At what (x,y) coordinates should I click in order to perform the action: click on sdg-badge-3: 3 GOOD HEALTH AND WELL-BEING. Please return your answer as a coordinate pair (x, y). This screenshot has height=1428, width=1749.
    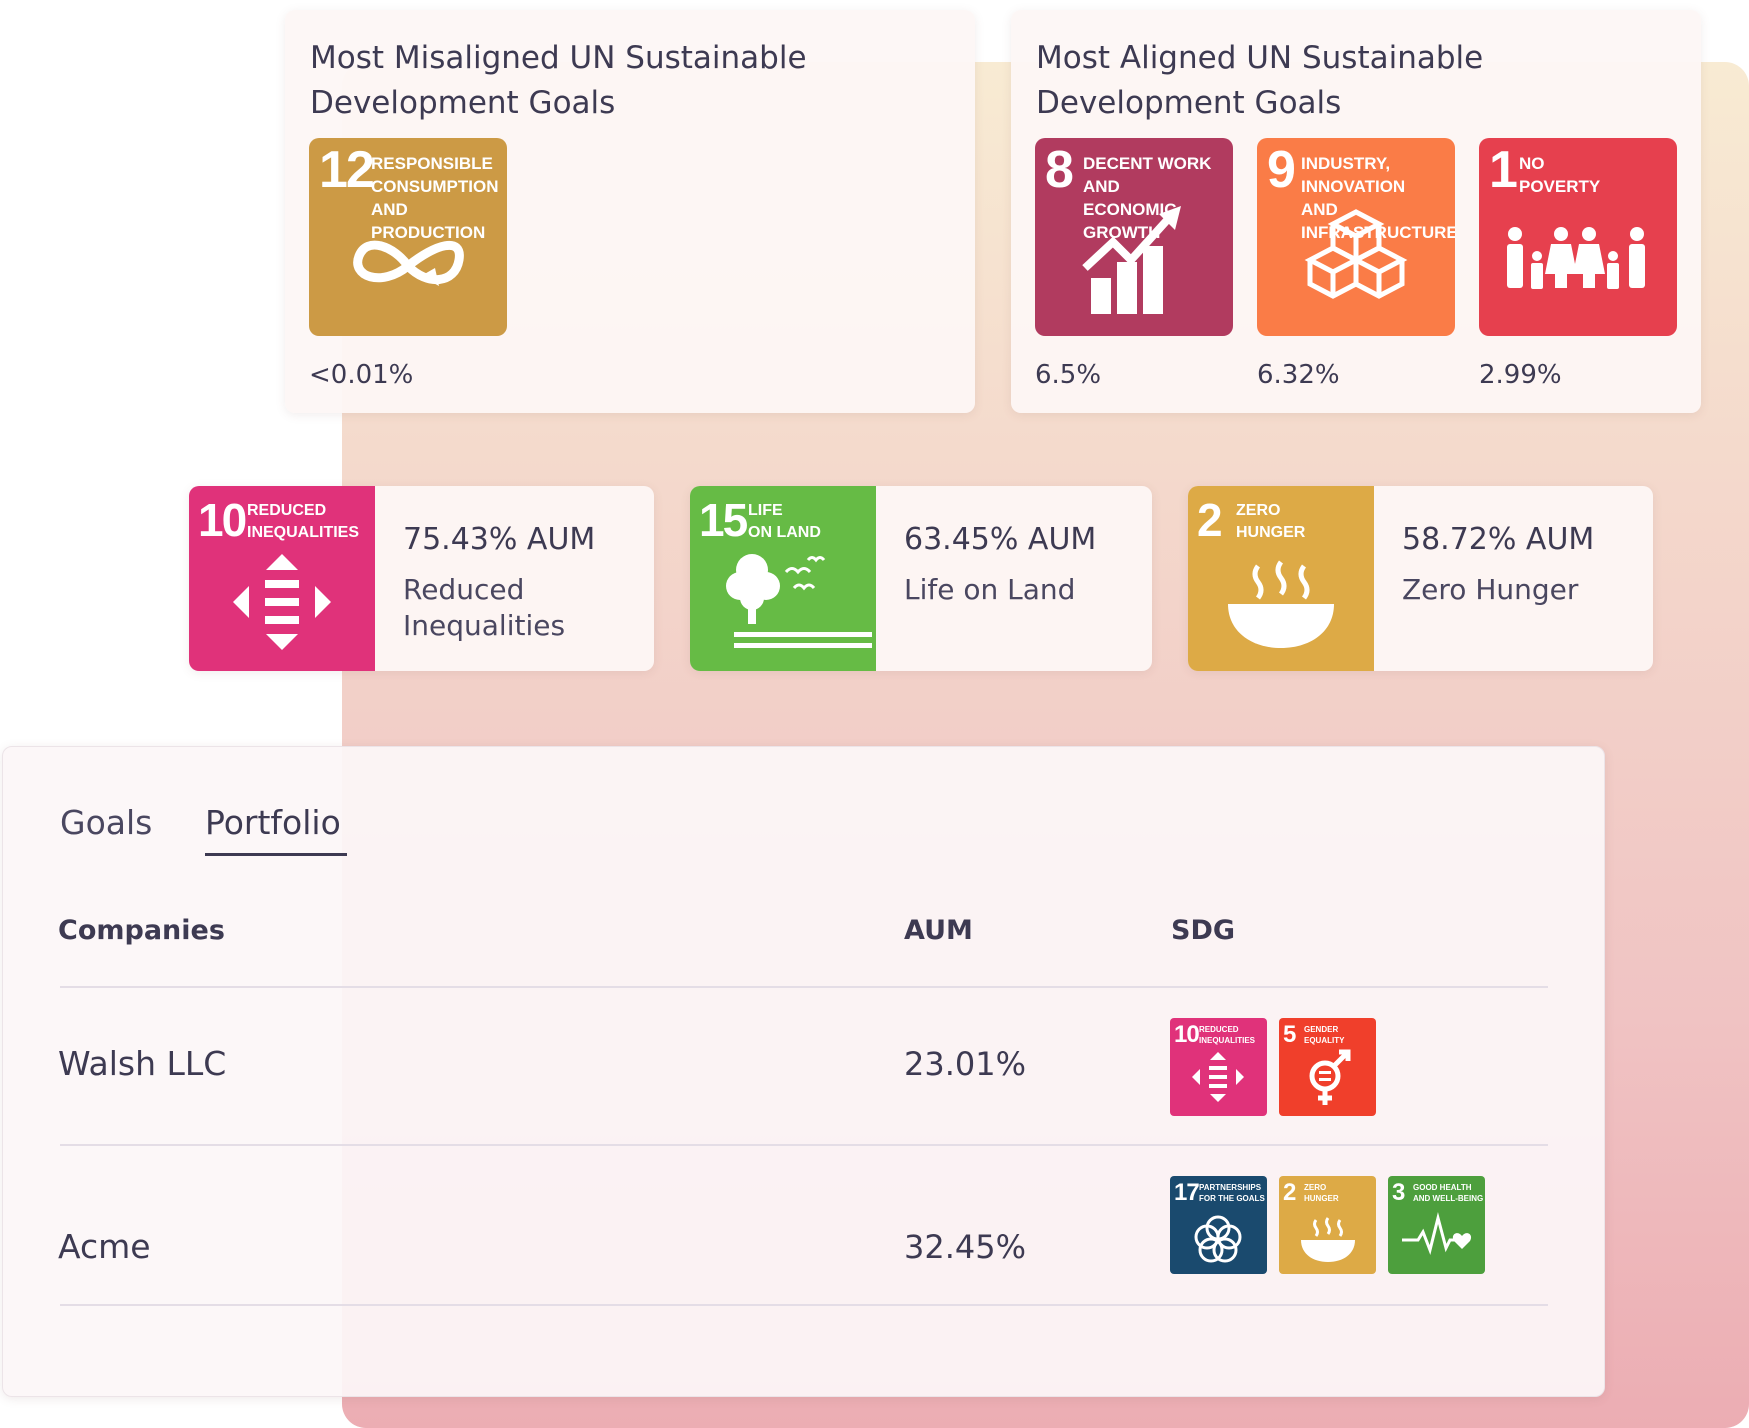
    Looking at the image, I should click on (1436, 1225).